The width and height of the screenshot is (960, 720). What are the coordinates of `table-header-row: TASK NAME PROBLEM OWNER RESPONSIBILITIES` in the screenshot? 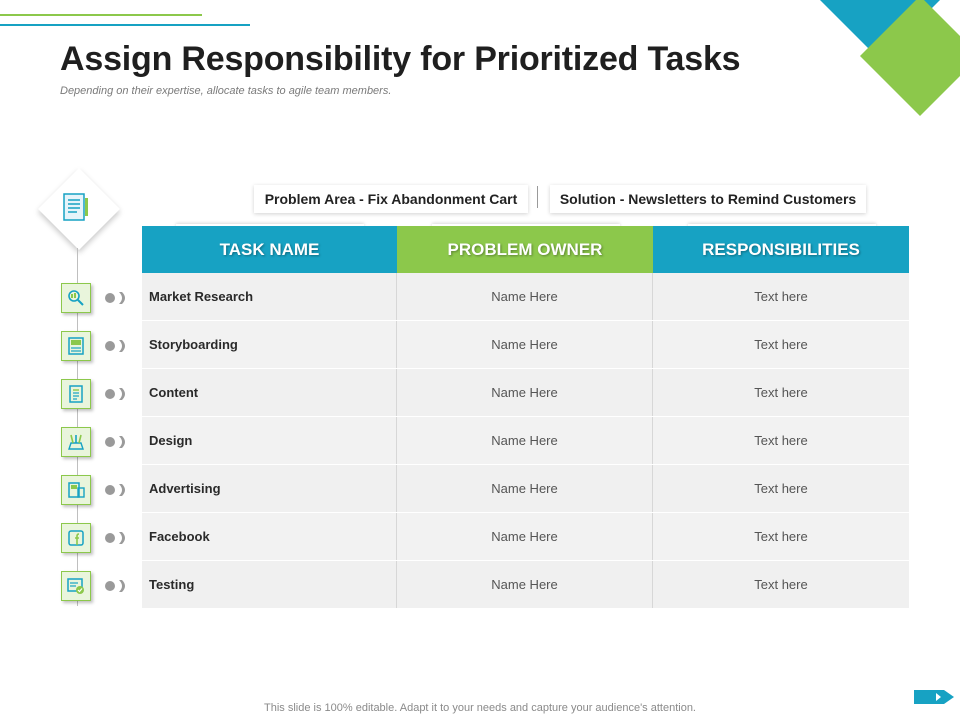 It's located at (525, 249).